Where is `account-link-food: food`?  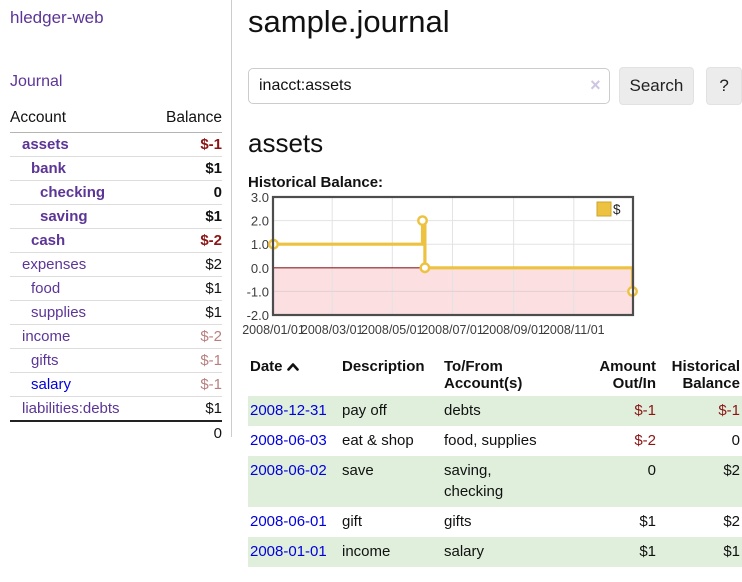
account-link-food: food is located at coordinates (46, 288).